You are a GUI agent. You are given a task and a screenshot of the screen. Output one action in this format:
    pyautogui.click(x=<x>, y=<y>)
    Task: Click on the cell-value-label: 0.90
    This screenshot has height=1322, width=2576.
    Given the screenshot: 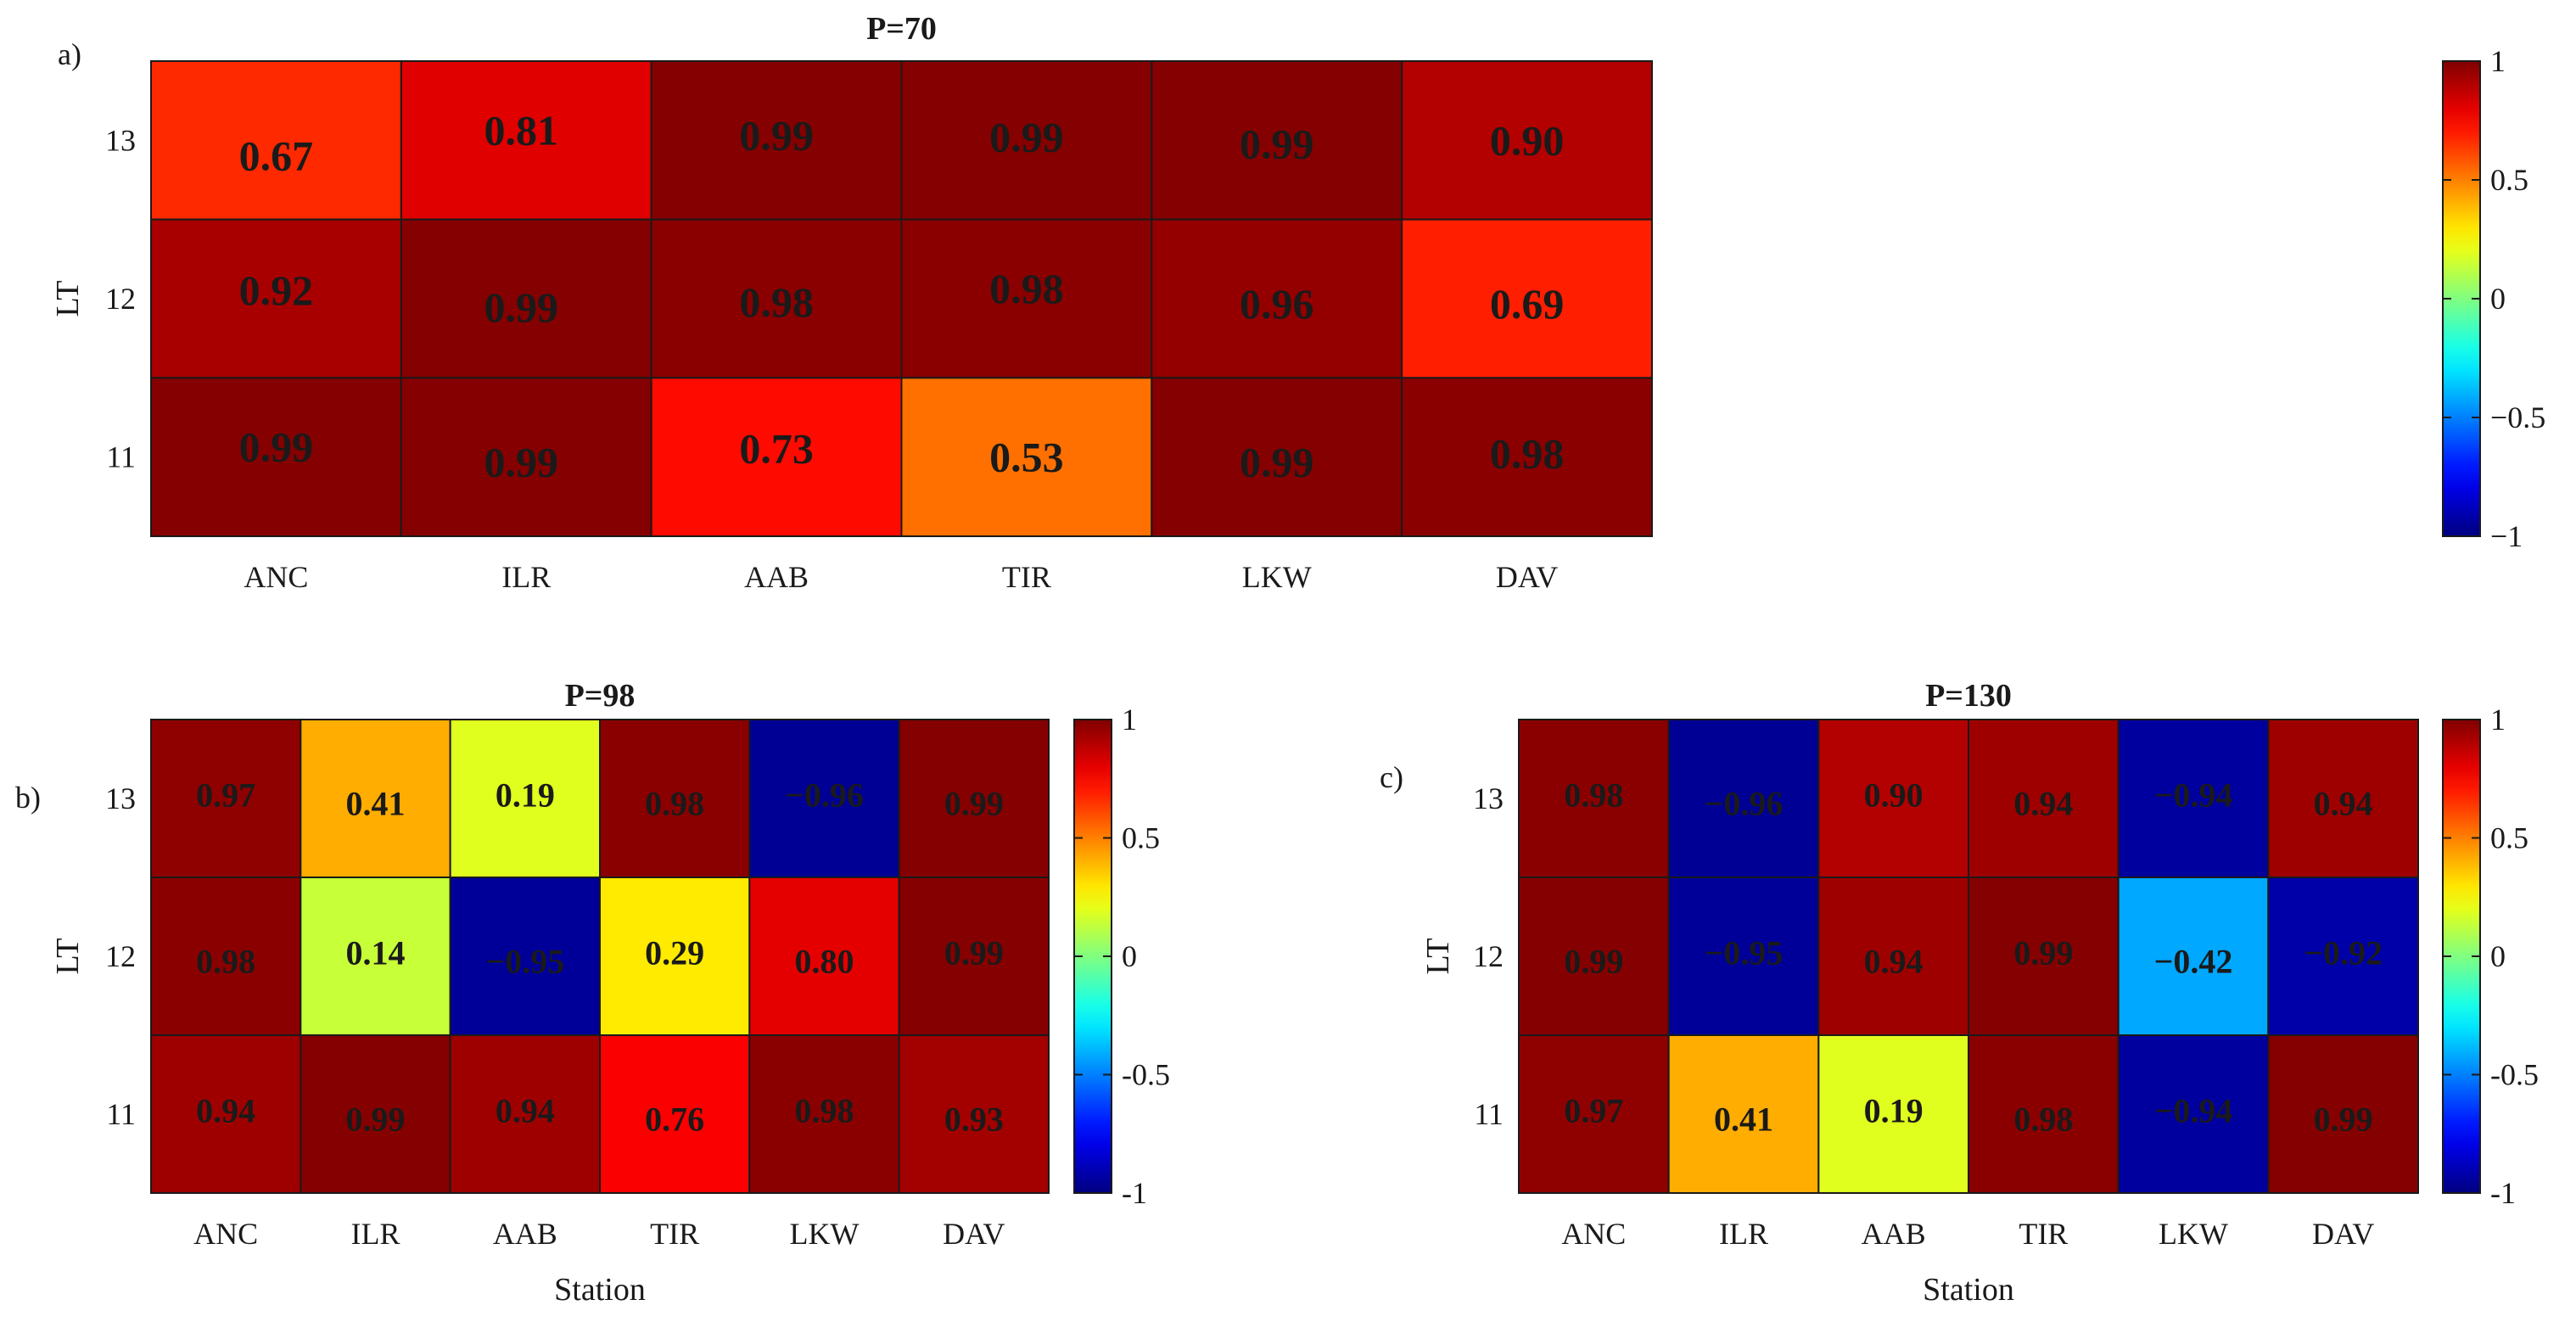 What is the action you would take?
    pyautogui.click(x=1527, y=140)
    